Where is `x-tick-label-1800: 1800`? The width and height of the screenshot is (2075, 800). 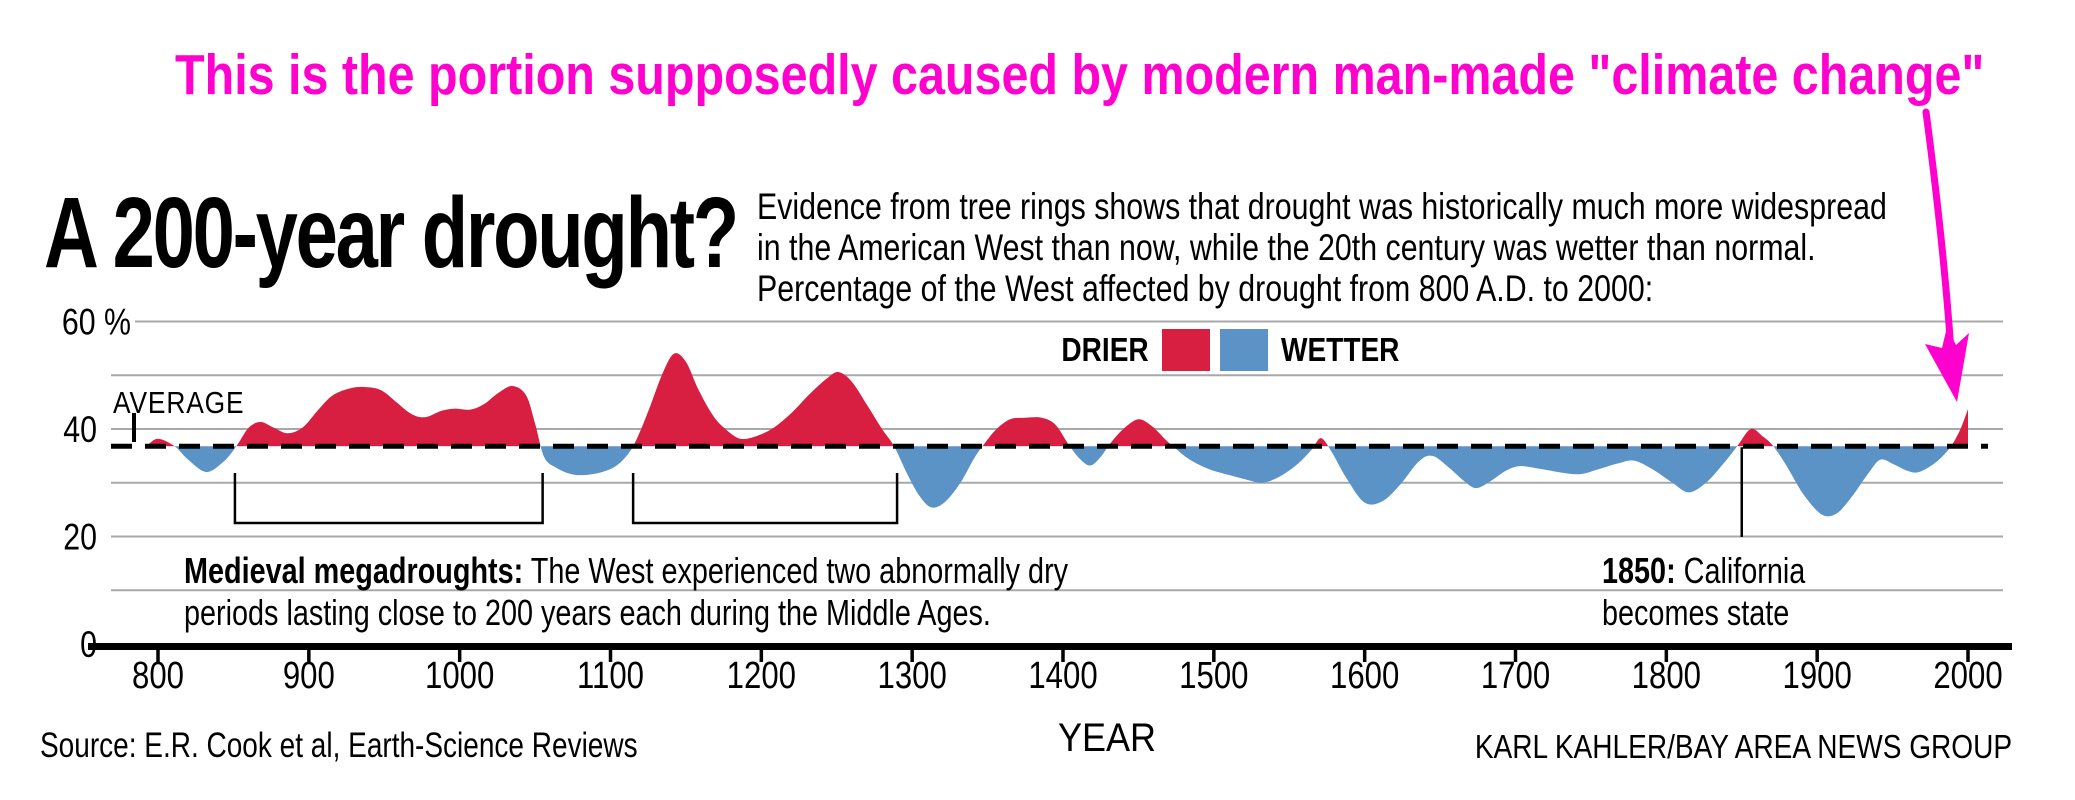
x-tick-label-1800: 1800 is located at coordinates (1666, 676).